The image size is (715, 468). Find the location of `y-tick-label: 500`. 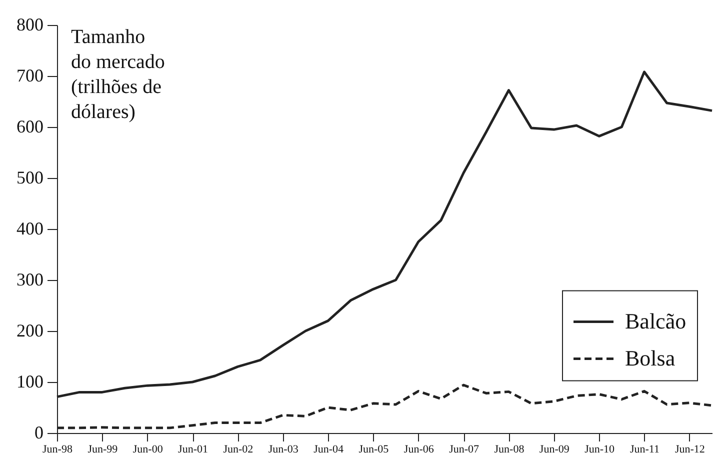

y-tick-label: 500 is located at coordinates (30, 178).